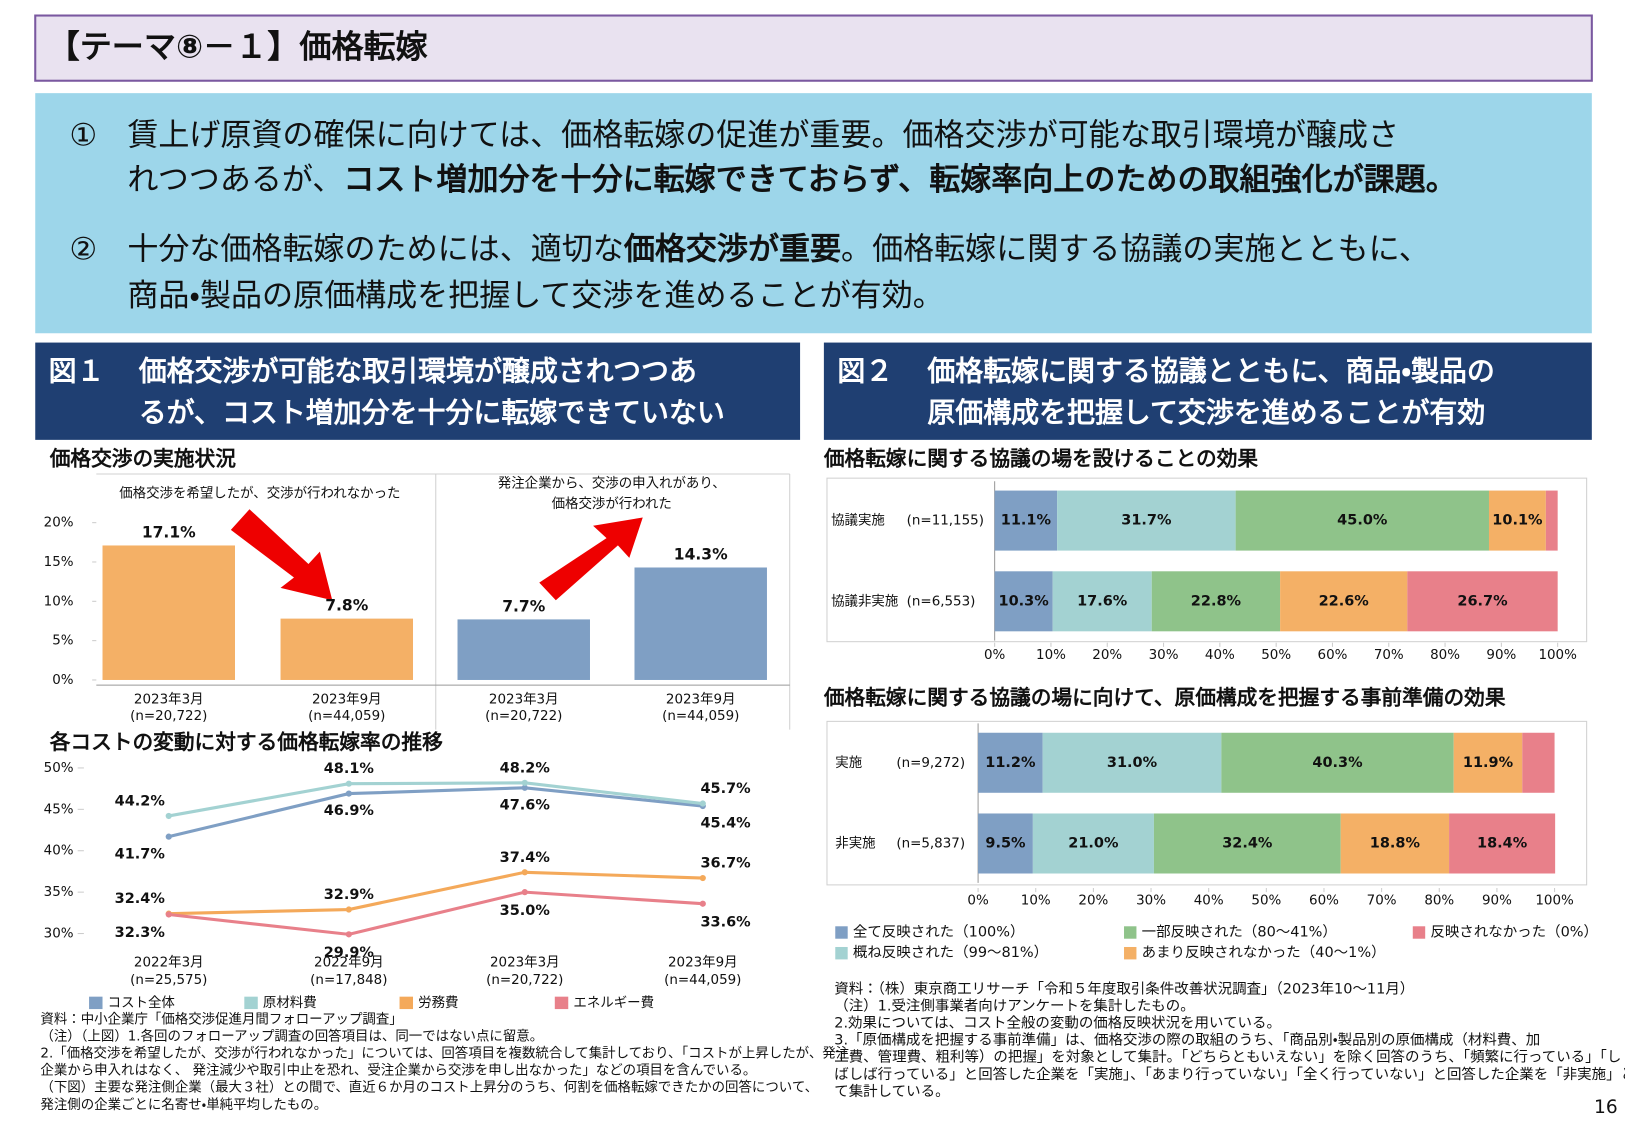 This screenshot has width=1625, height=1125. I want to click on value-label: 17.6%, so click(1102, 601).